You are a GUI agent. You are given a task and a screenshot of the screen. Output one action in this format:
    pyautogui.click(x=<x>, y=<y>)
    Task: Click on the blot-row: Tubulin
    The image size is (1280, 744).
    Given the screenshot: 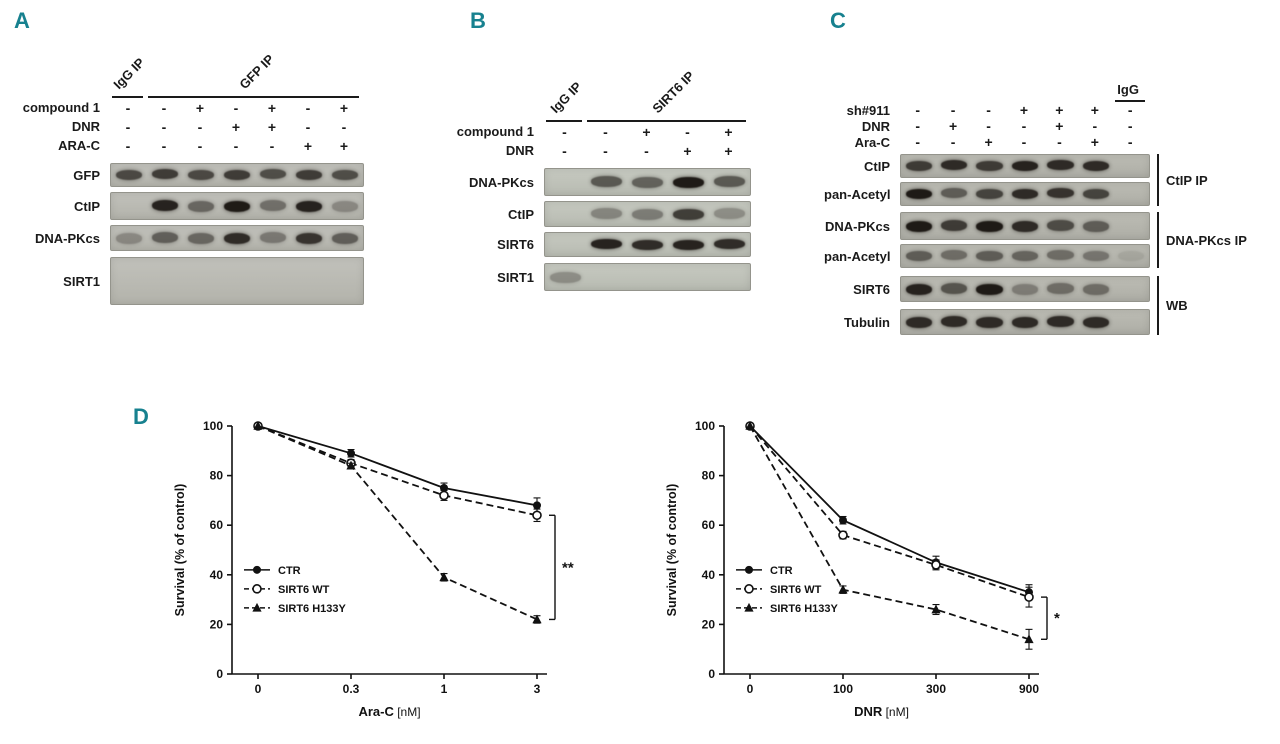 What is the action you would take?
    pyautogui.click(x=987, y=322)
    